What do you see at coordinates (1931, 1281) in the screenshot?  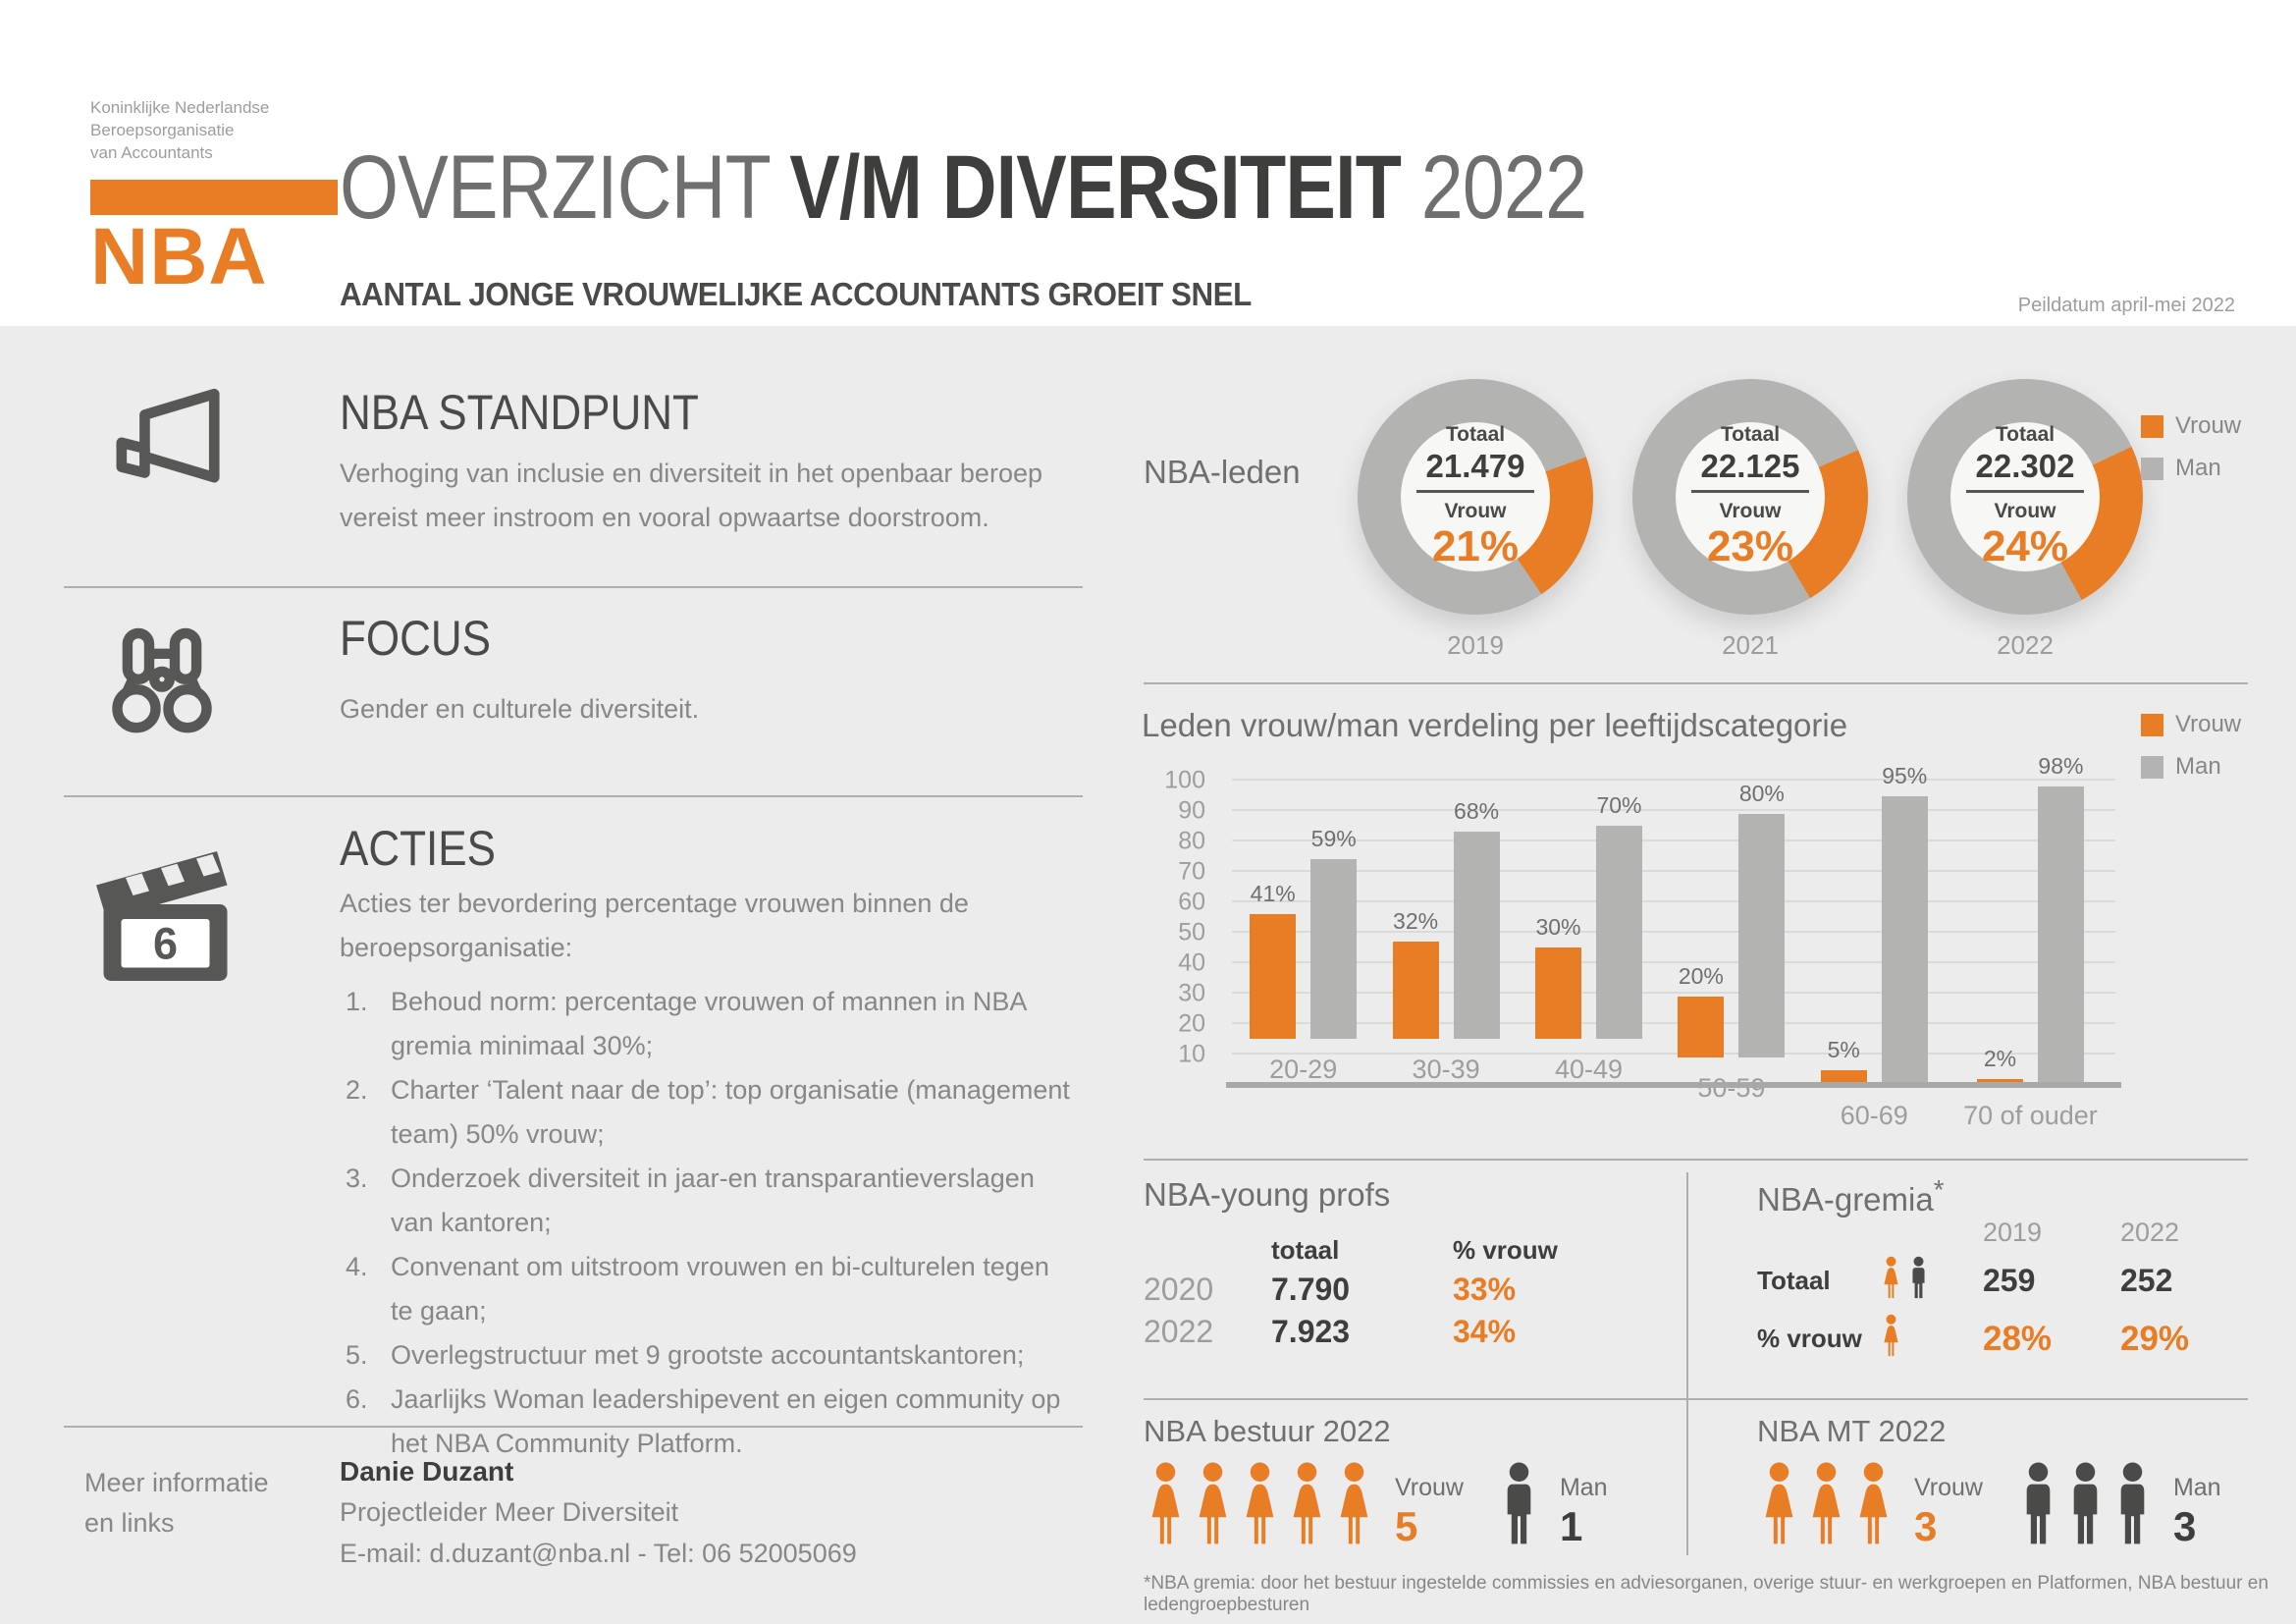 I see `gremia-row-icons` at bounding box center [1931, 1281].